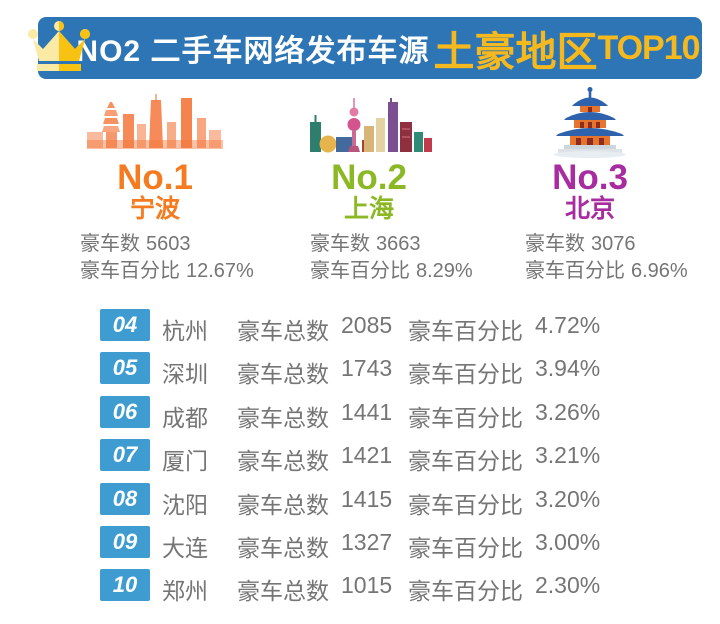  I want to click on city-name: 上海, so click(368, 209).